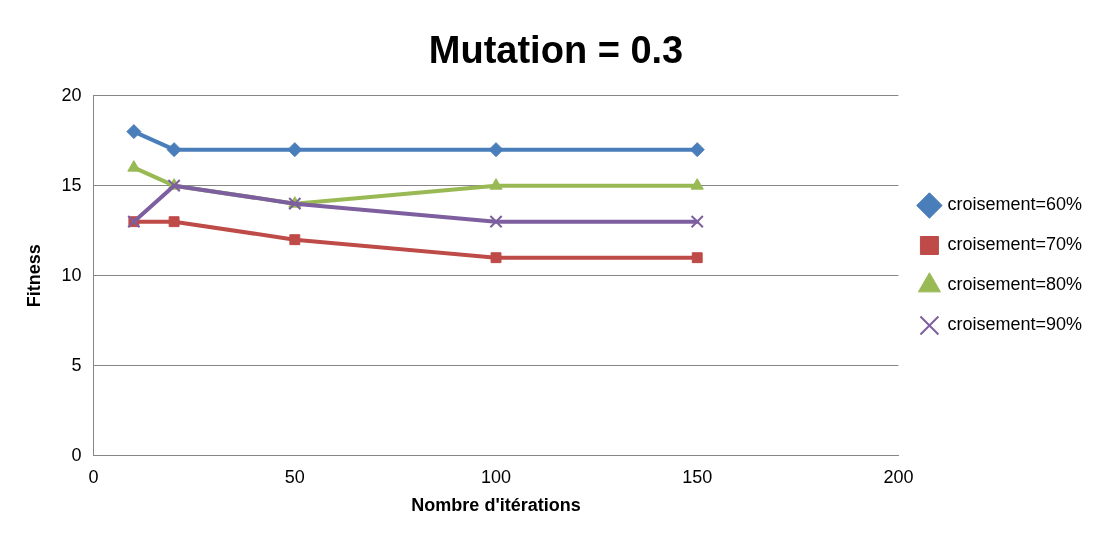 This screenshot has width=1102, height=551. Describe the element at coordinates (76, 364) in the screenshot. I see `y-tick-label: 5` at that location.